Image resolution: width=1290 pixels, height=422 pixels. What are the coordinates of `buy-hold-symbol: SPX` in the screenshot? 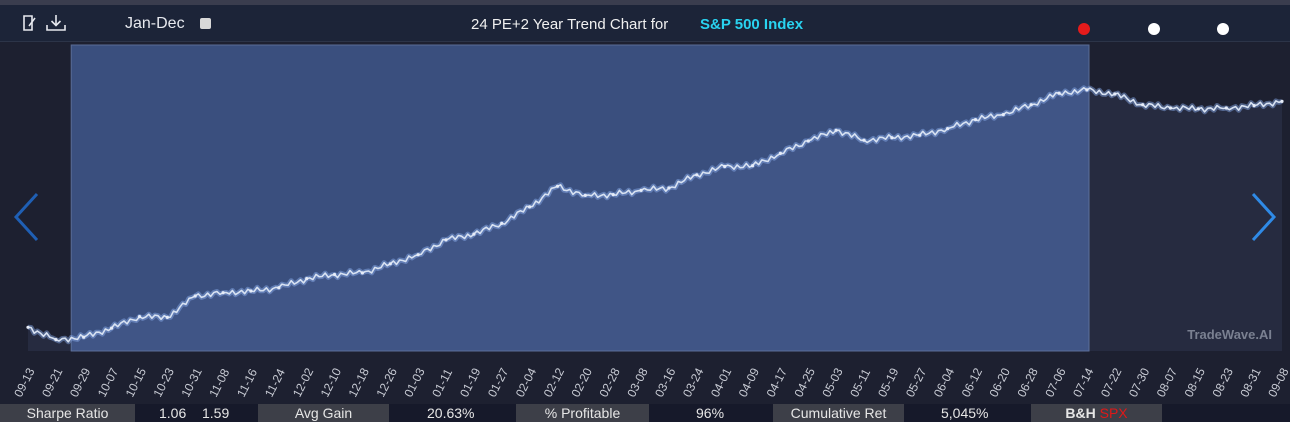 It's located at (1113, 413).